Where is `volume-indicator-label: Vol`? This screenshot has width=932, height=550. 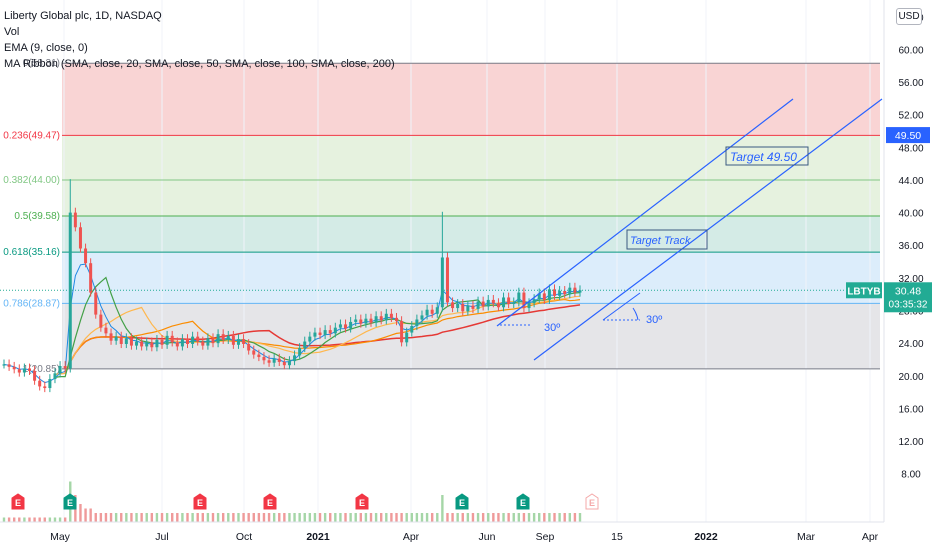
volume-indicator-label: Vol is located at coordinates (12, 32).